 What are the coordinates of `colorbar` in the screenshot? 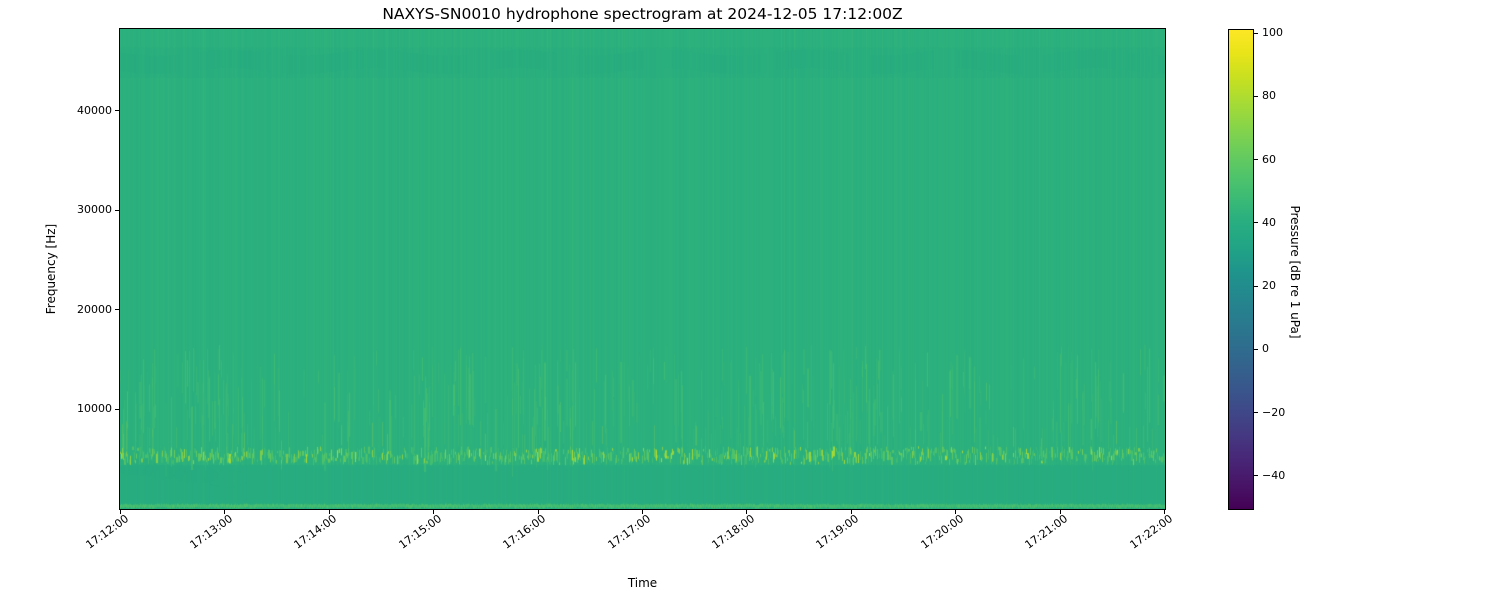 It's located at (1241, 269).